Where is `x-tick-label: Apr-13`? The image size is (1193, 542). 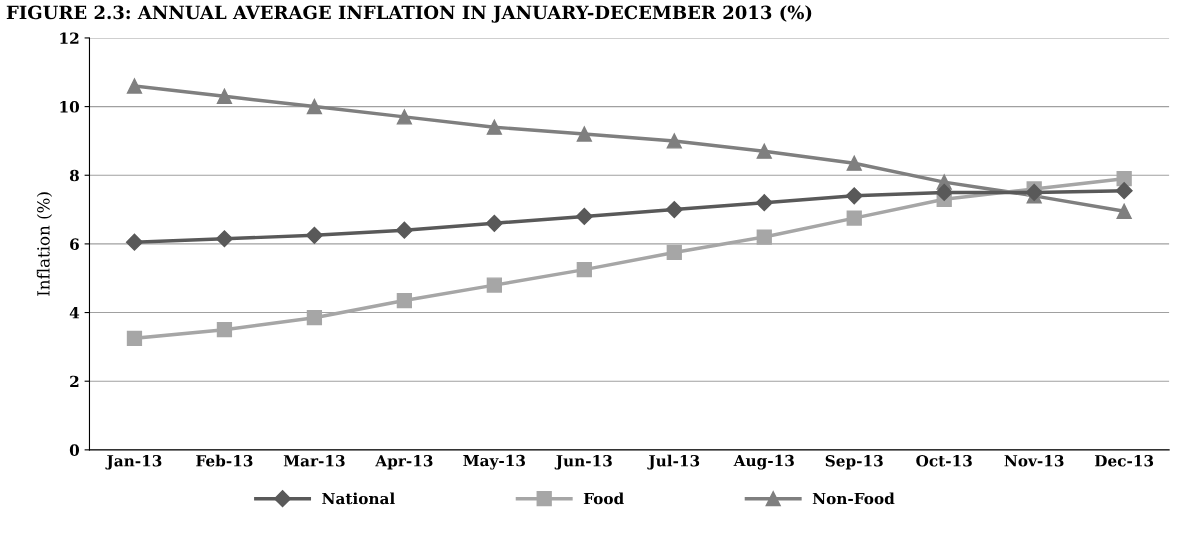
x-tick-label: Apr-13 is located at coordinates (404, 462).